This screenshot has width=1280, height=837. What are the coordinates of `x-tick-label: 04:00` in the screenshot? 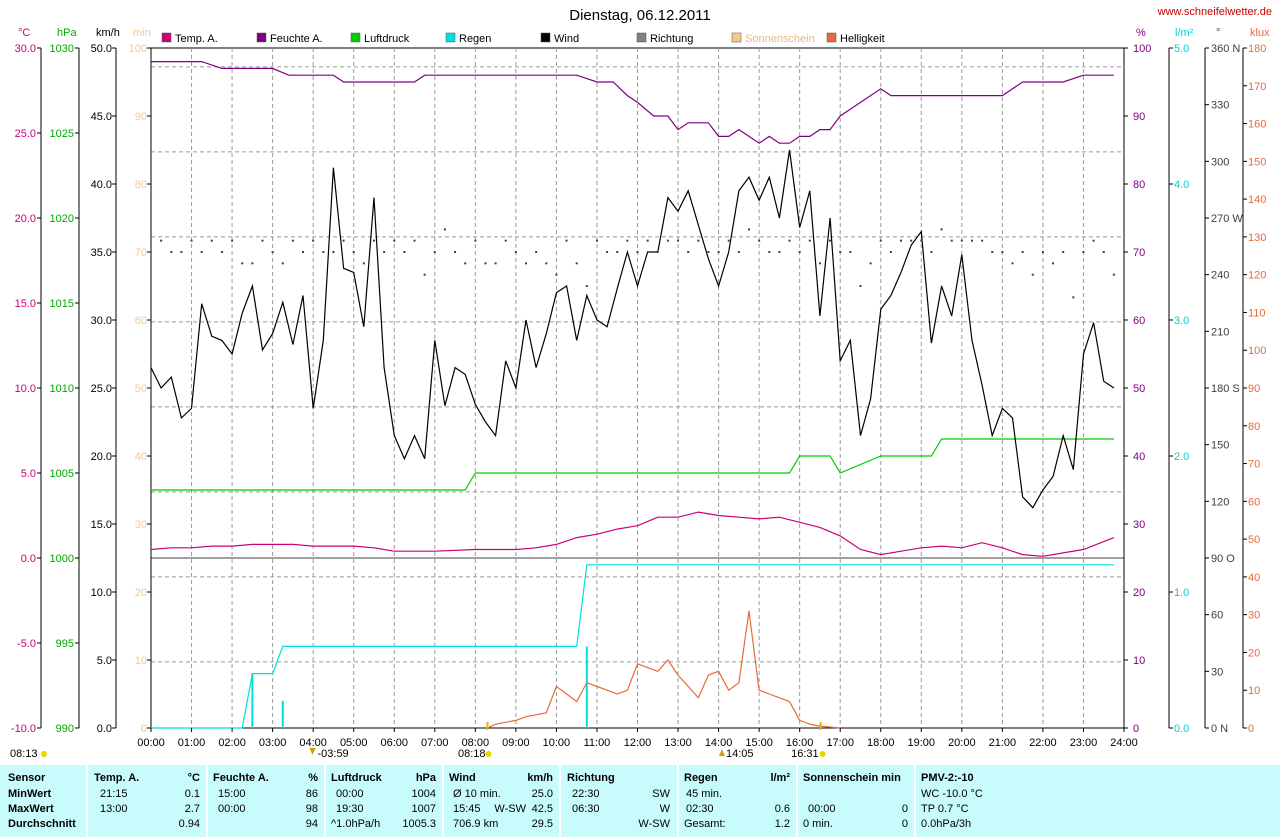 It's located at (313, 743).